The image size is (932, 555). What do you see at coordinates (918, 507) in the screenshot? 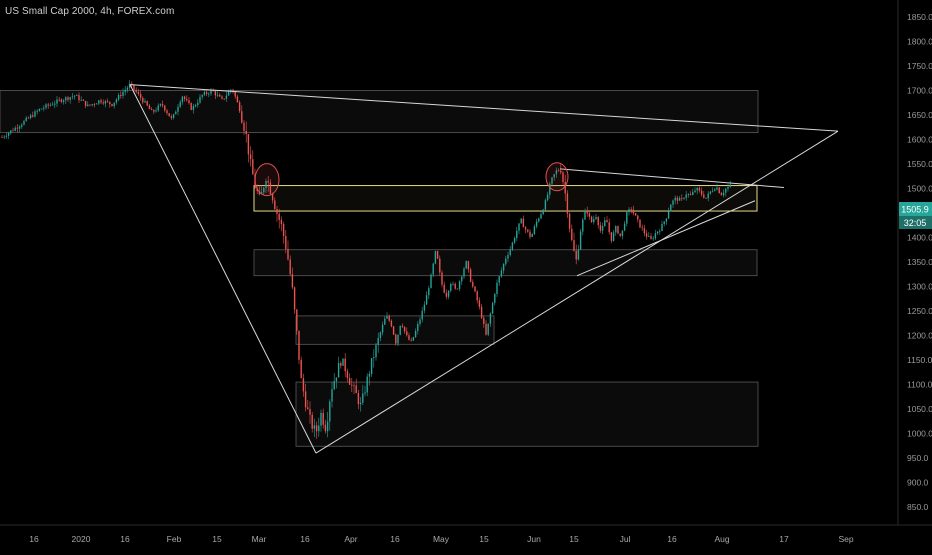
I see `y-tick-label: 850.0` at bounding box center [918, 507].